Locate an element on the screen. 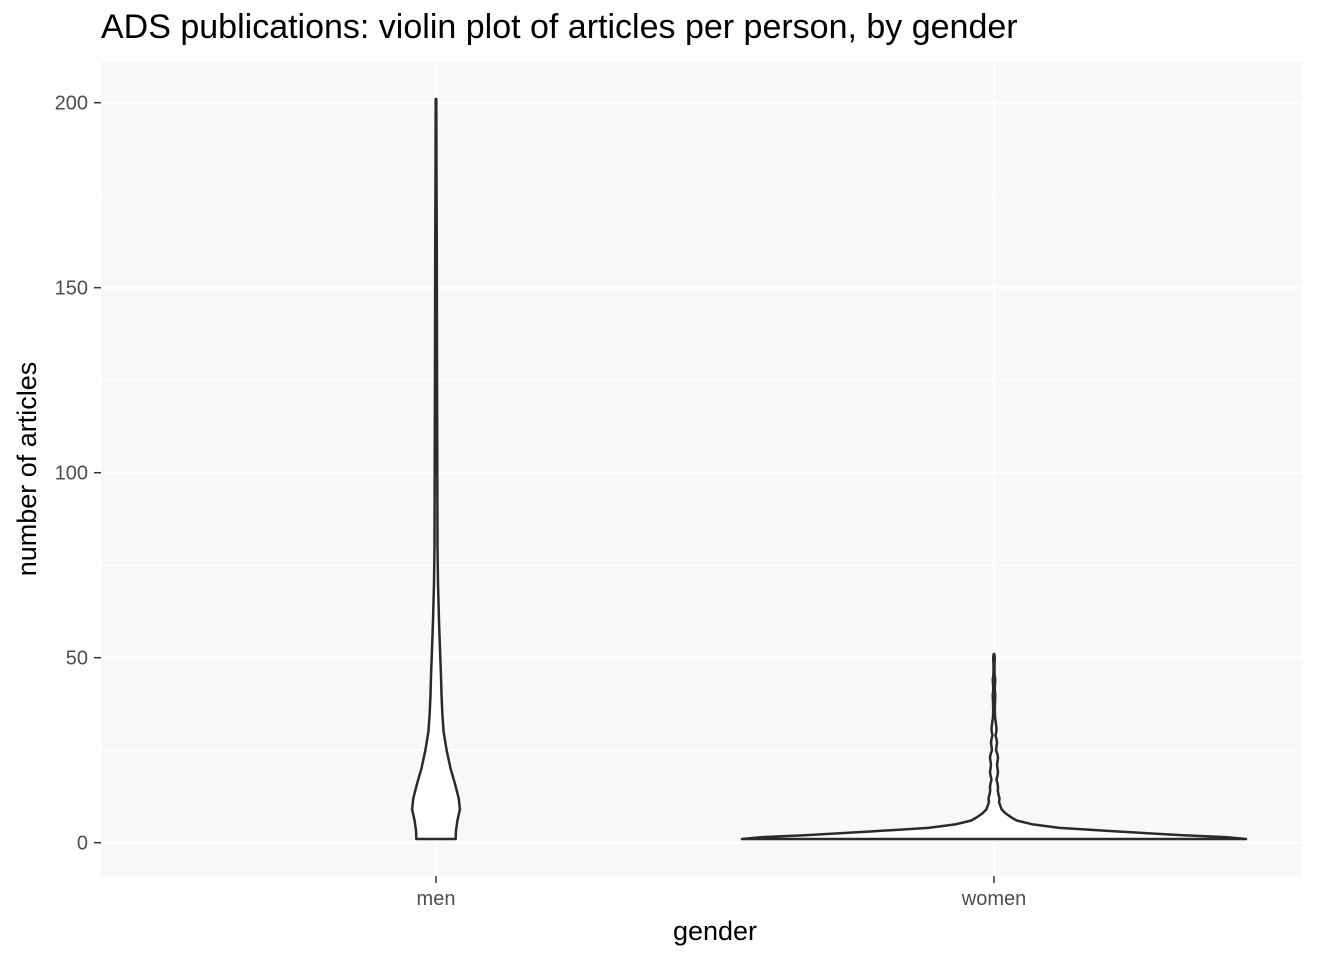 The width and height of the screenshot is (1344, 960). y-tick-label: 200 is located at coordinates (71, 104).